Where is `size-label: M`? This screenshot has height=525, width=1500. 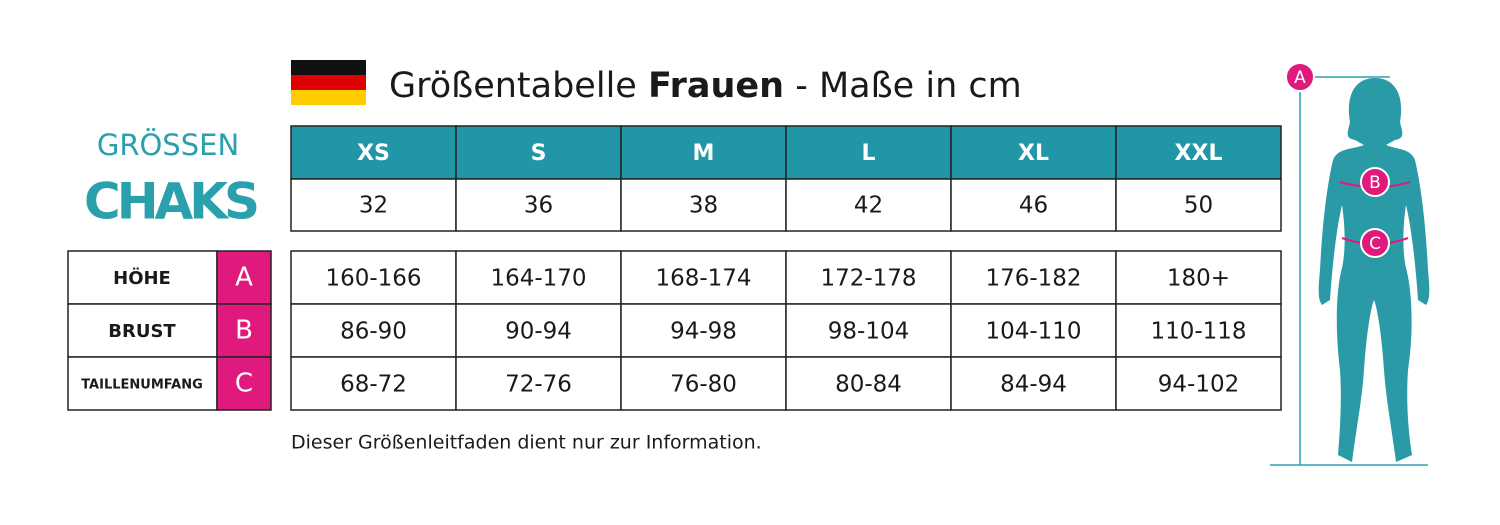 size-label: M is located at coordinates (704, 153).